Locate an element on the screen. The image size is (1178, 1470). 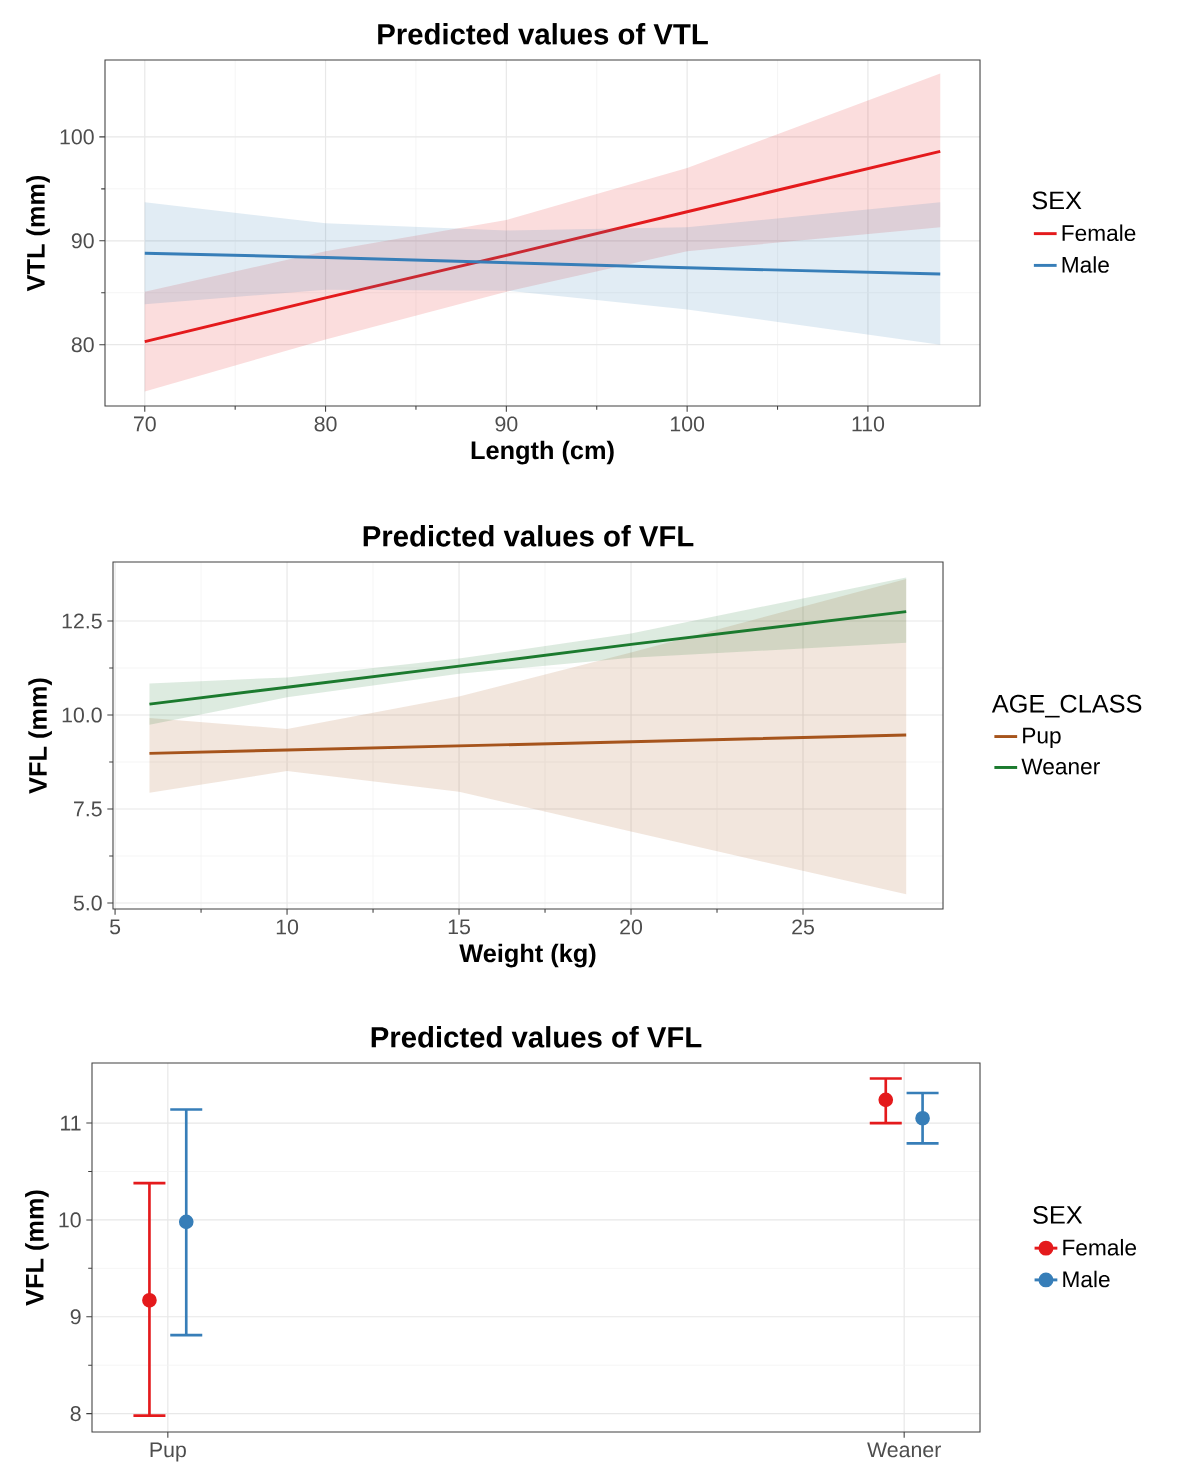
y-tick-label: 8 is located at coordinates (75, 1414).